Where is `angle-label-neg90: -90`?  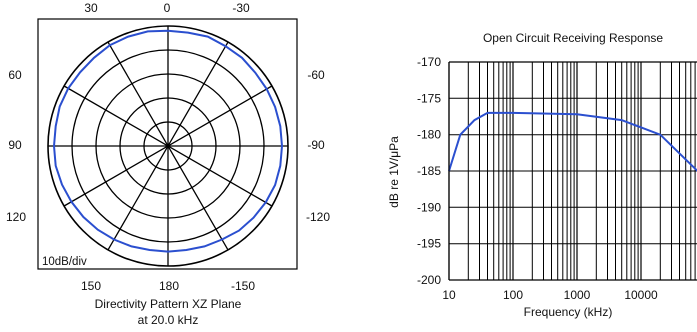
angle-label-neg90: -90 is located at coordinates (316, 145).